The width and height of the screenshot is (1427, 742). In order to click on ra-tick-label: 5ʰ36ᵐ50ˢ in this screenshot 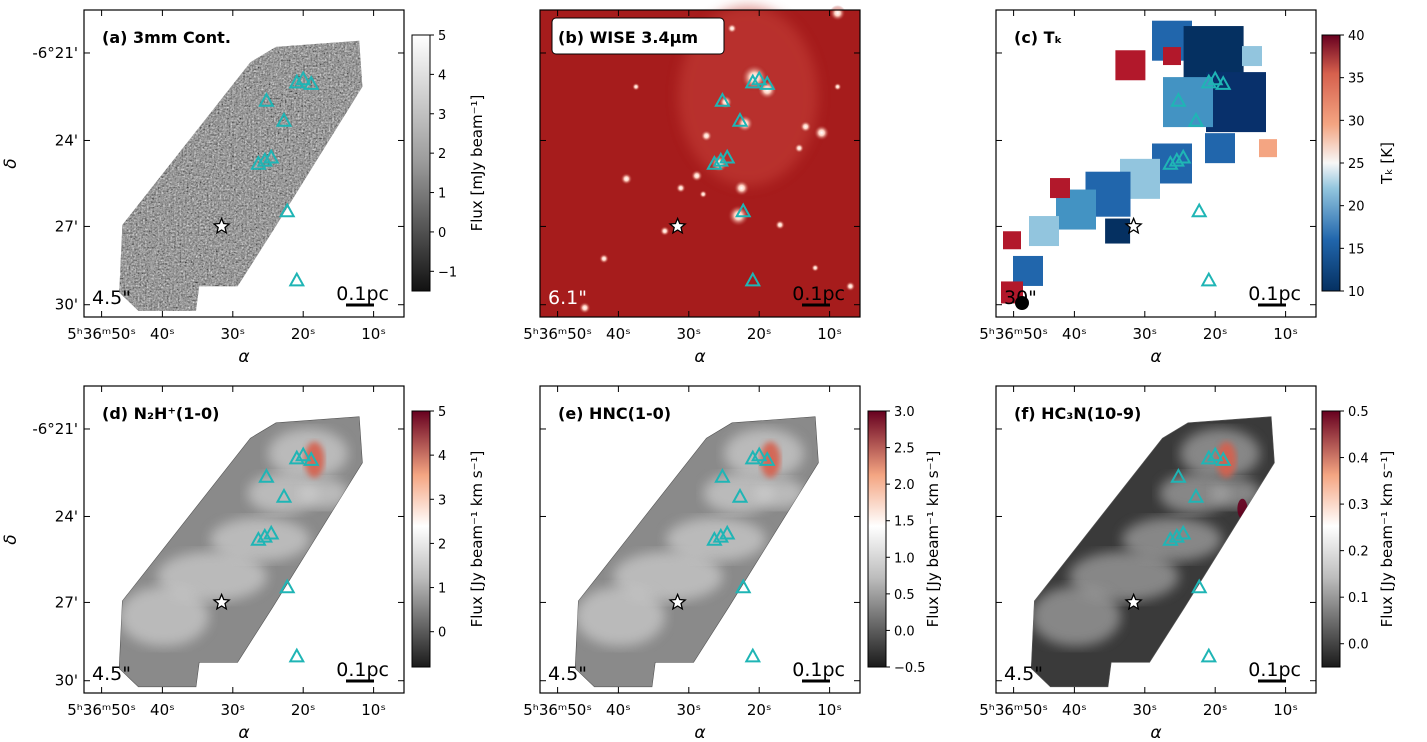, I will do `click(1013, 334)`.